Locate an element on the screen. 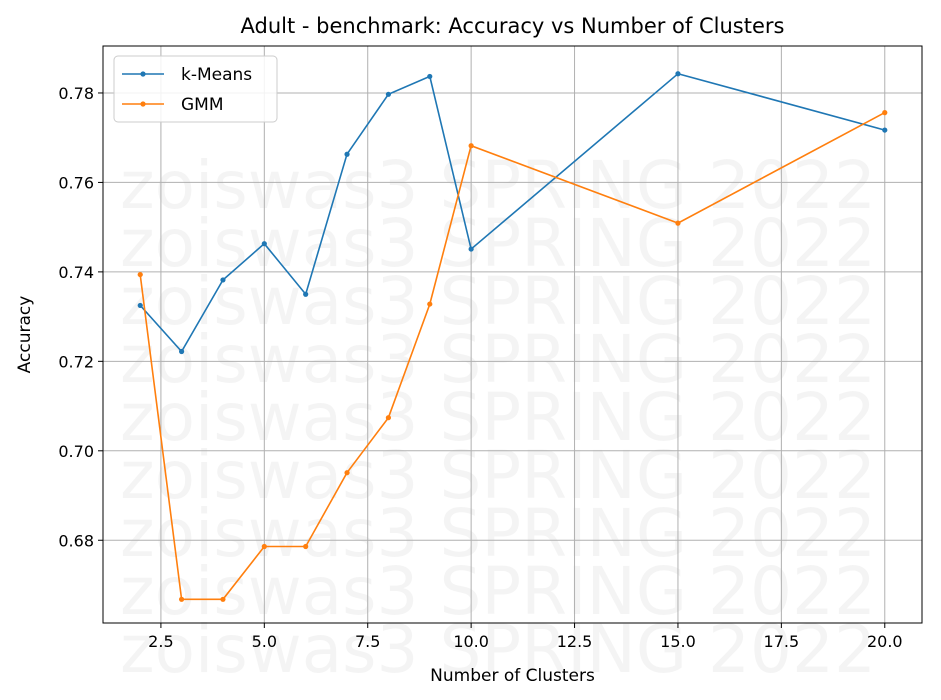  y-axis-ticks: 0.68 0.70 0.72 0.74 0.76 0.78 is located at coordinates (80, 317).